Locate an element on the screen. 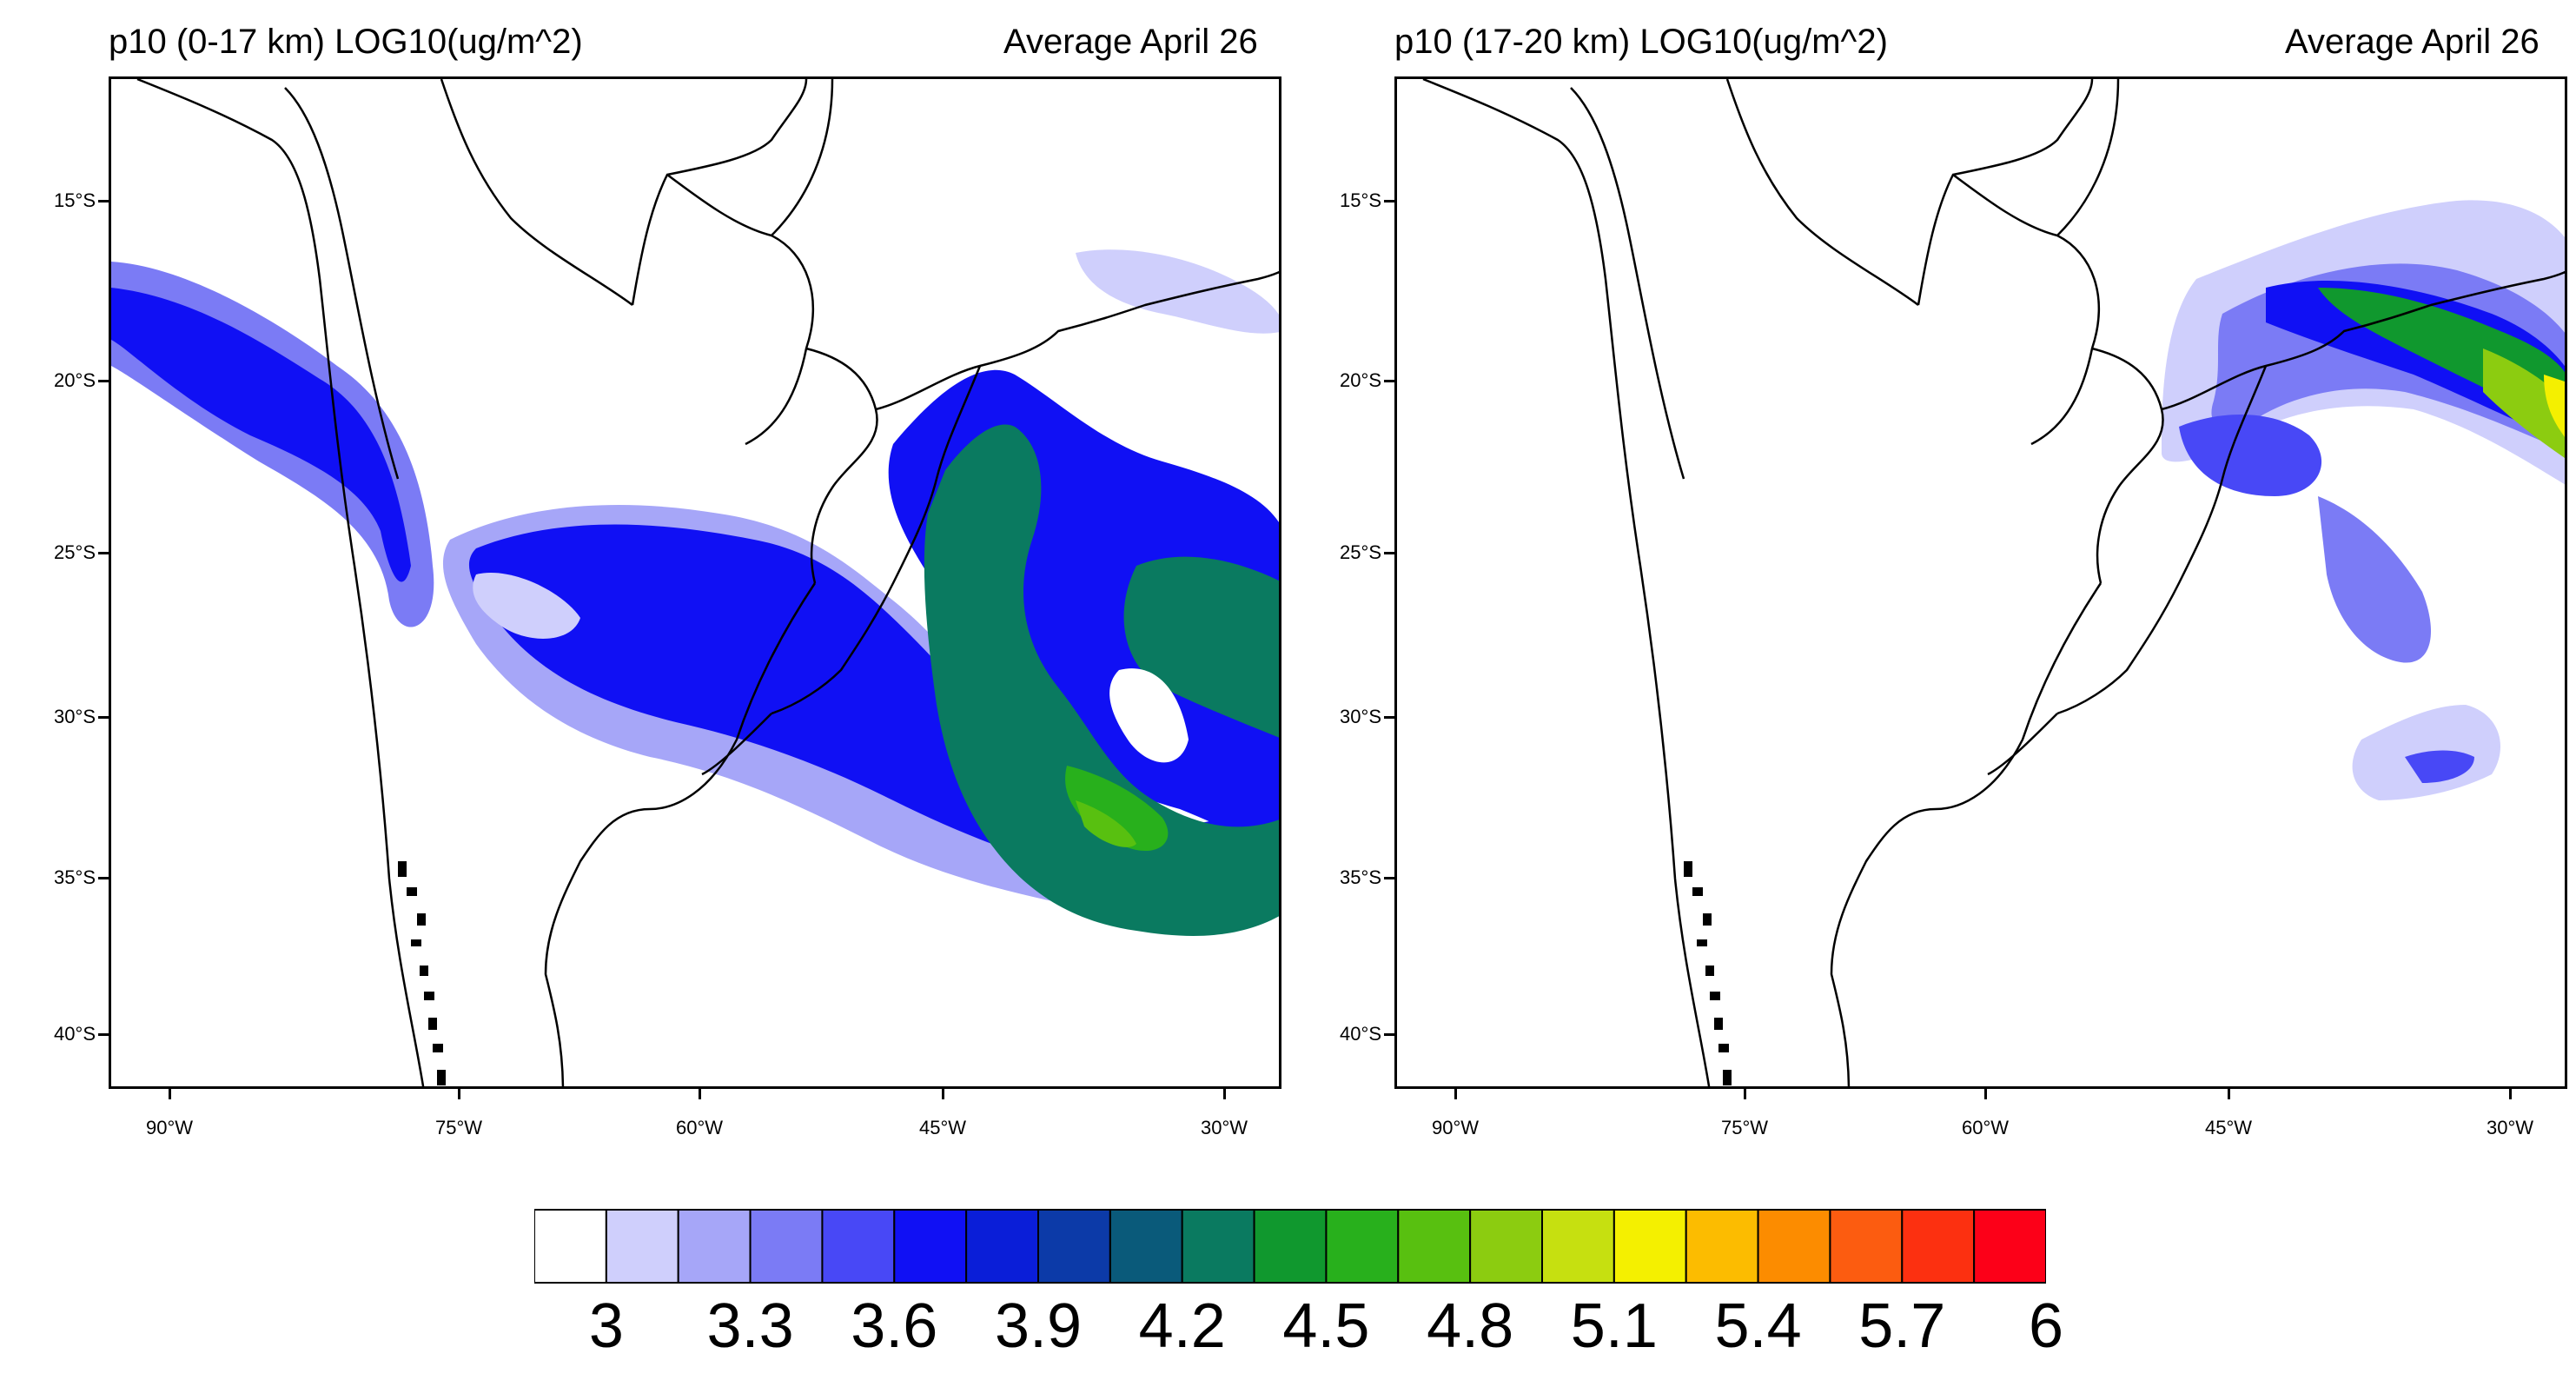 This screenshot has width=2576, height=1387. colorbar is located at coordinates (1290, 1246).